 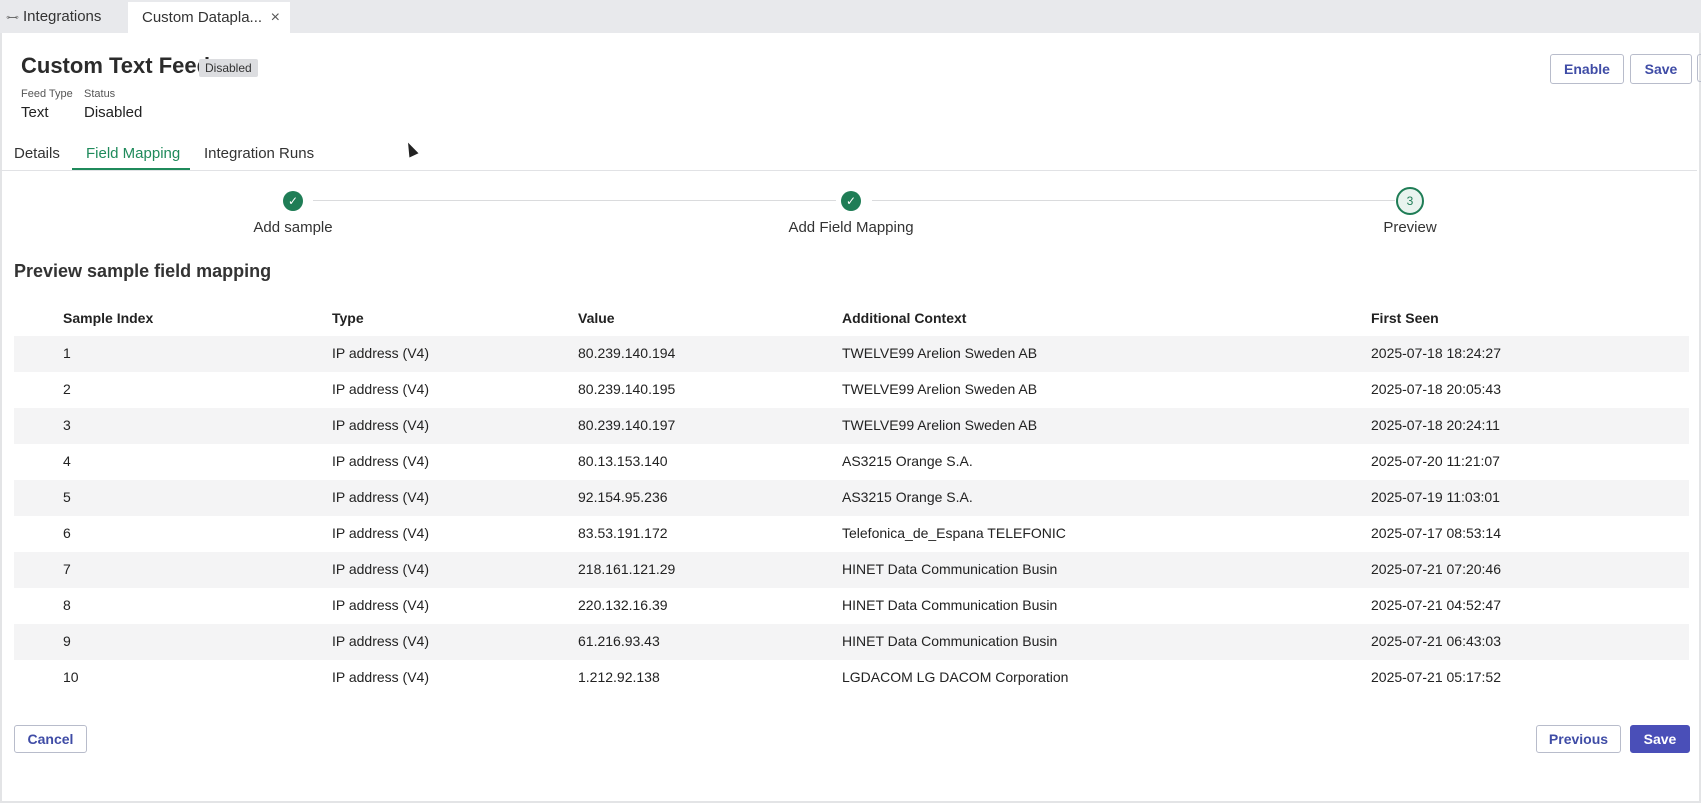 What do you see at coordinates (848, 155) in the screenshot?
I see `page-tabs: Details Field Mapping Integration Runs` at bounding box center [848, 155].